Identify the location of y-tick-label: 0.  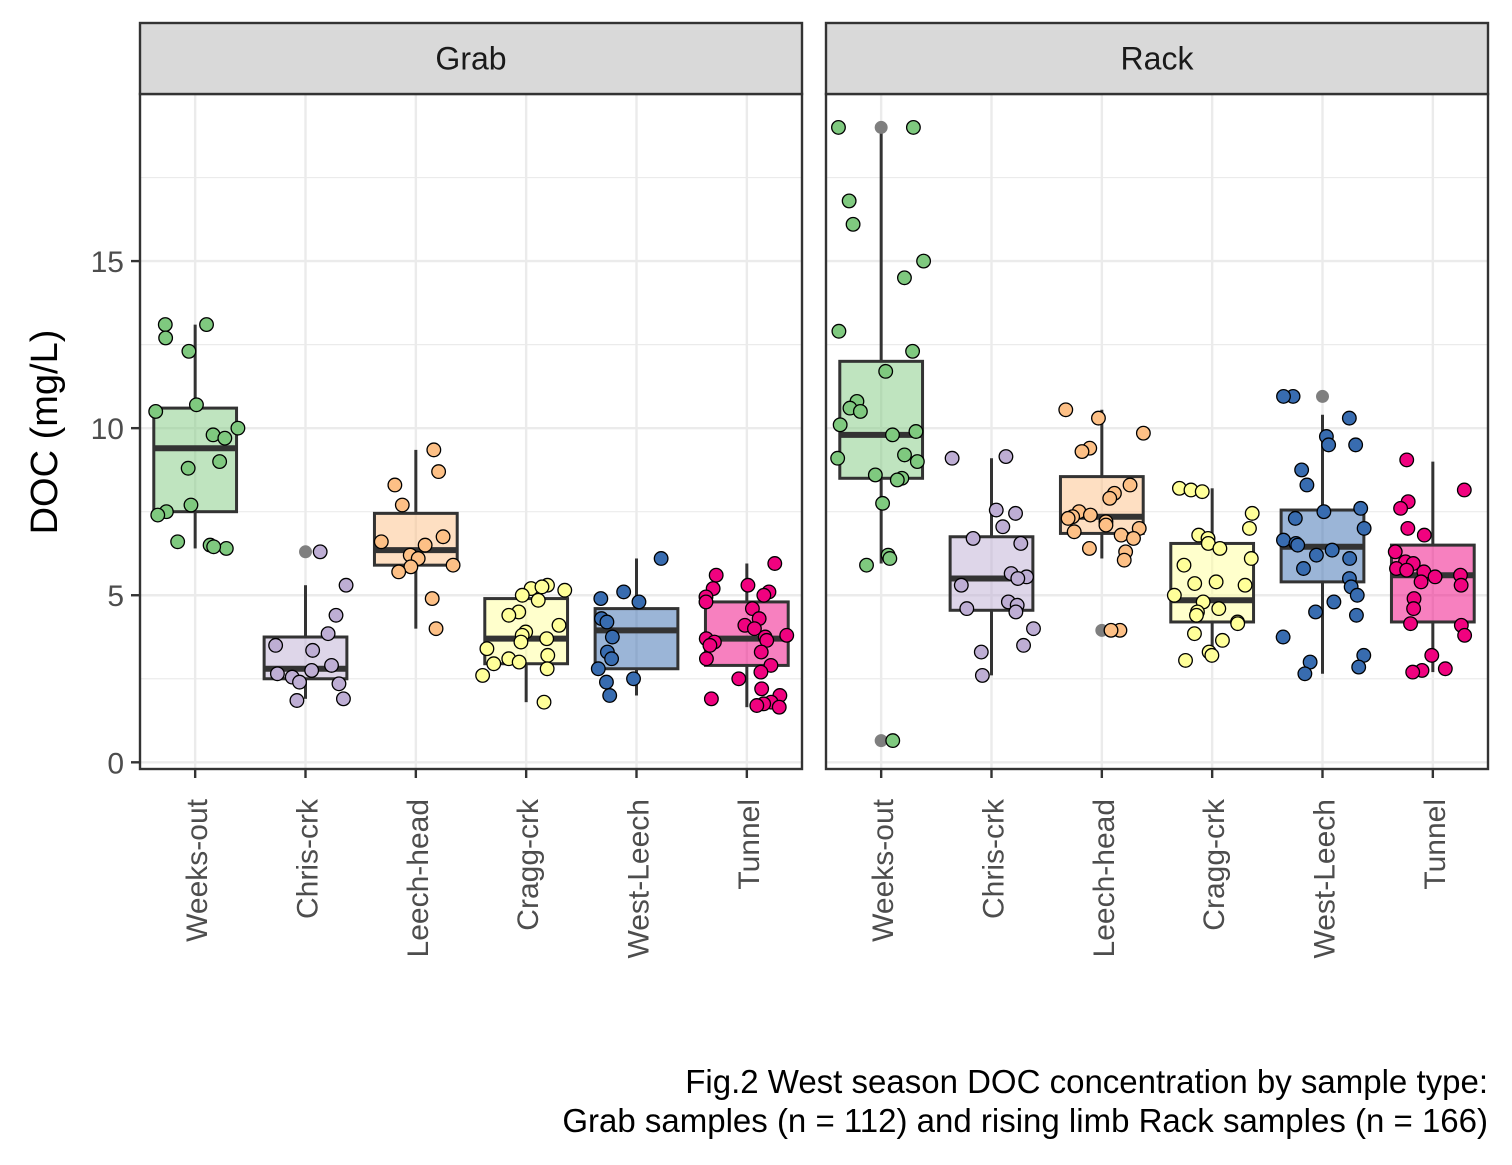
(115, 763).